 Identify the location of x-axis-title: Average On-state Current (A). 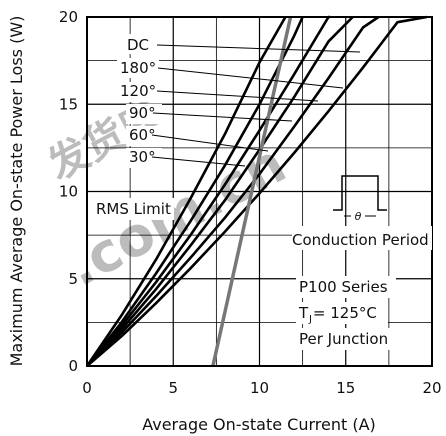
(259, 424).